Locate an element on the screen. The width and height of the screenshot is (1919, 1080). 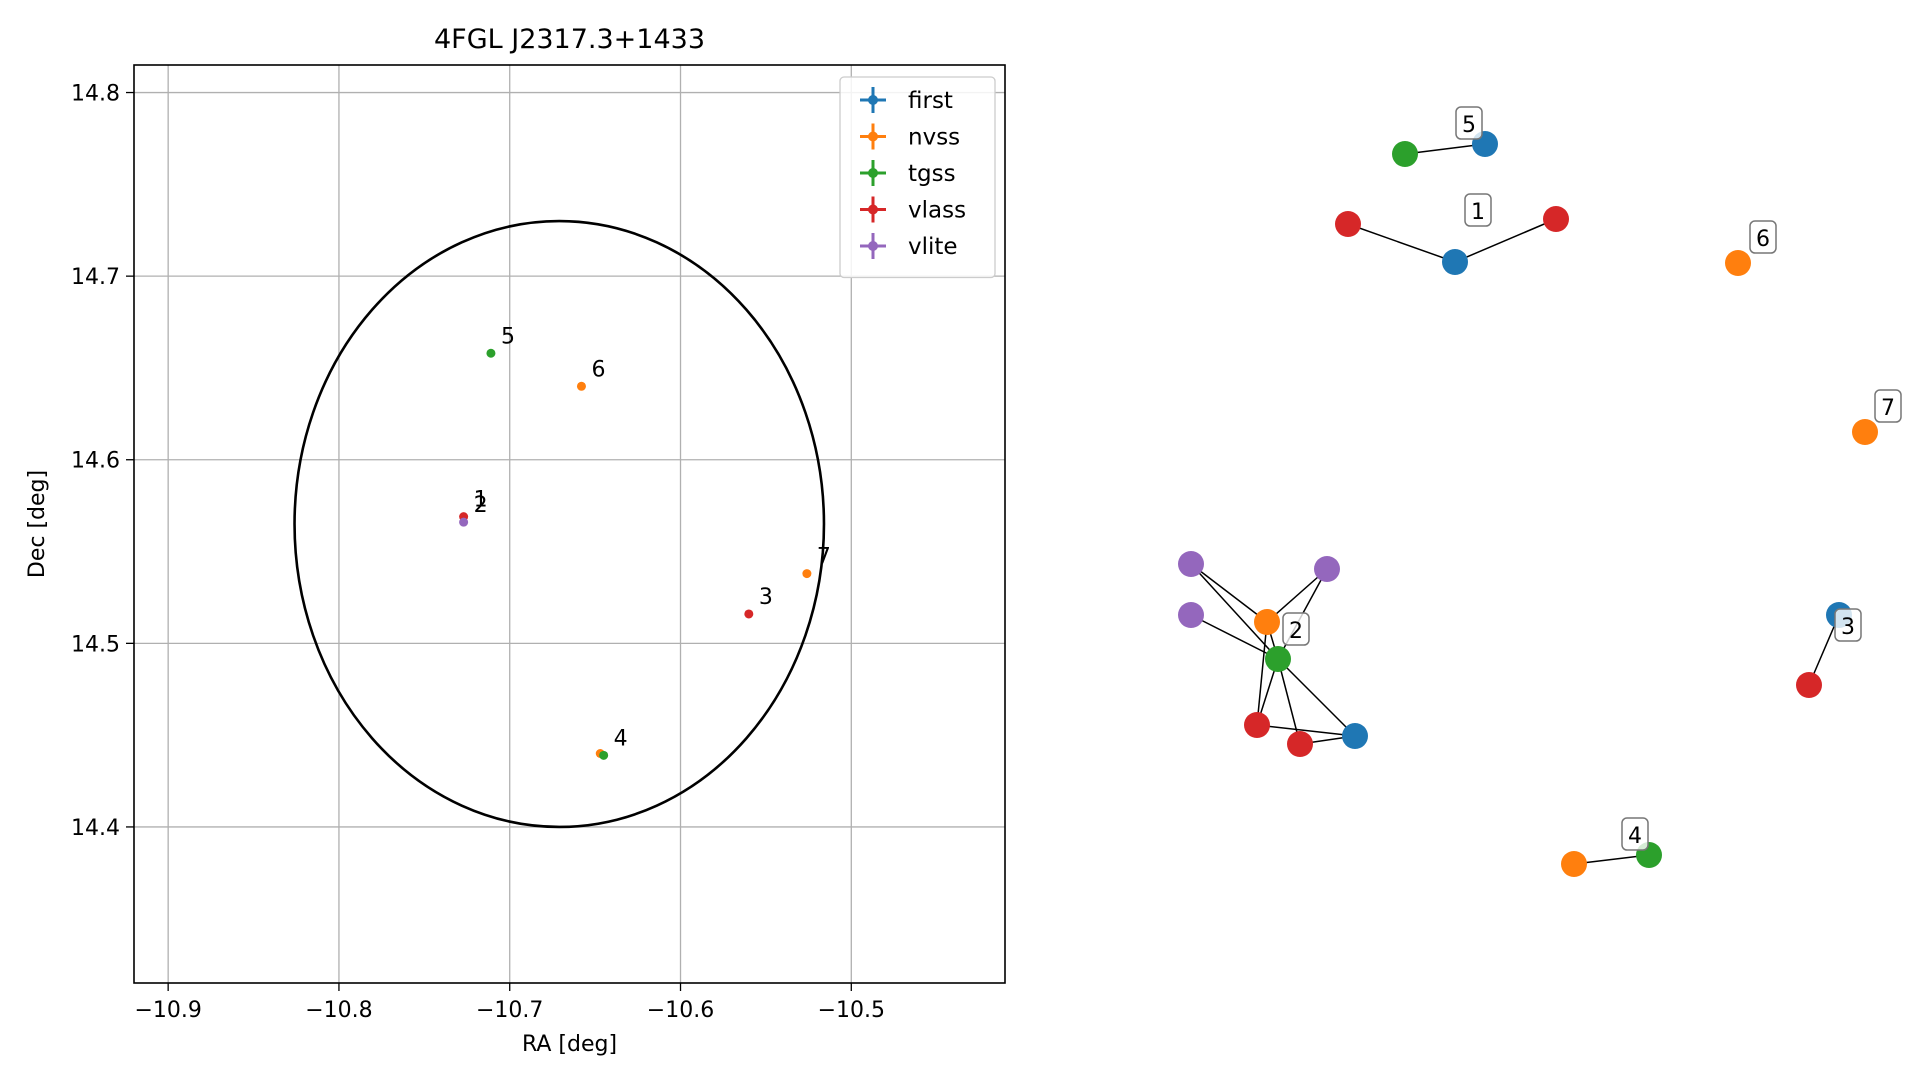
x-axis-label: RA [deg] is located at coordinates (569, 1044).